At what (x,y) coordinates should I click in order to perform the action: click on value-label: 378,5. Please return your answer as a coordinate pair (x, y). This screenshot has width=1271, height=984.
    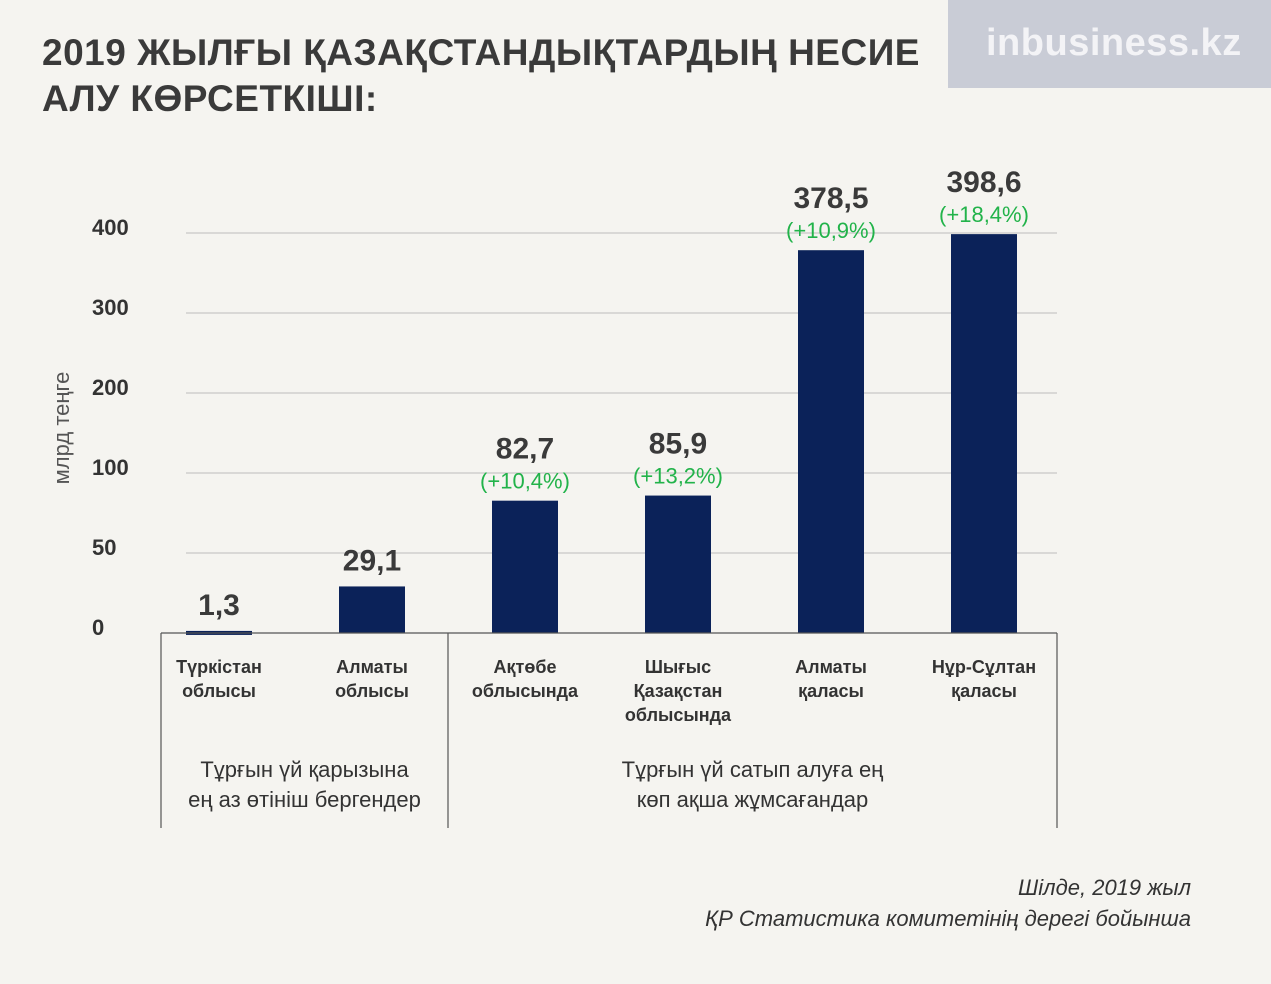
    Looking at the image, I should click on (830, 198).